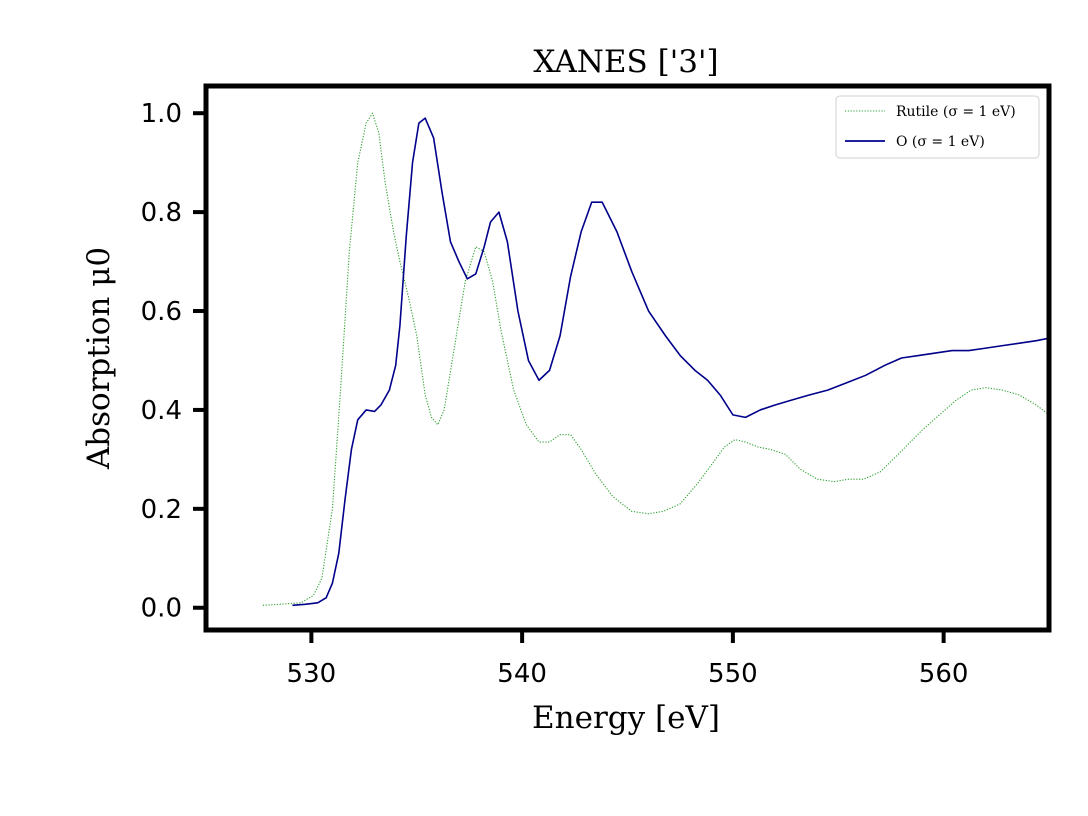 The image size is (1088, 816). Describe the element at coordinates (628, 659) in the screenshot. I see `x-axis-ticks: 530 540 550 560` at that location.